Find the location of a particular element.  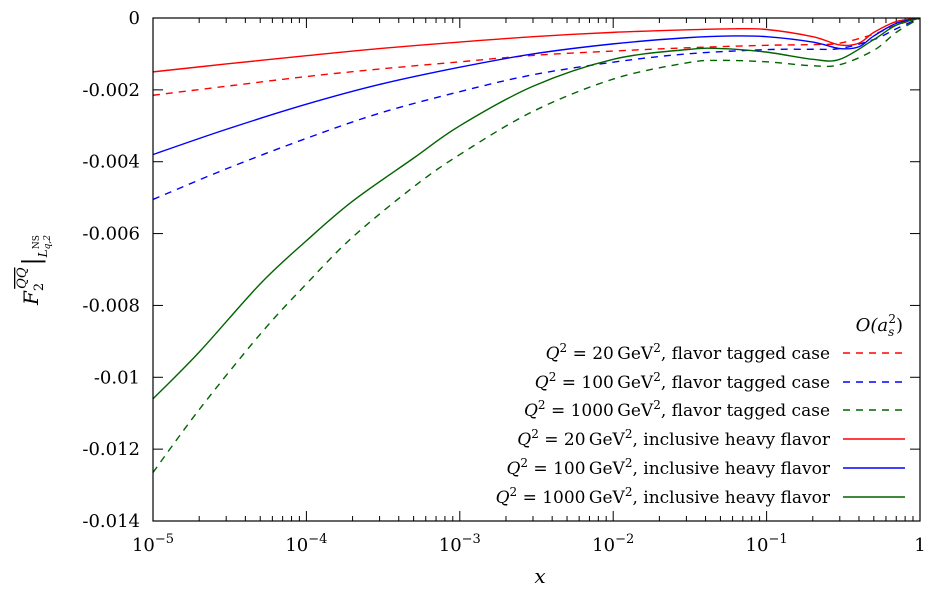

legend-title: O(as2) is located at coordinates (879, 325).